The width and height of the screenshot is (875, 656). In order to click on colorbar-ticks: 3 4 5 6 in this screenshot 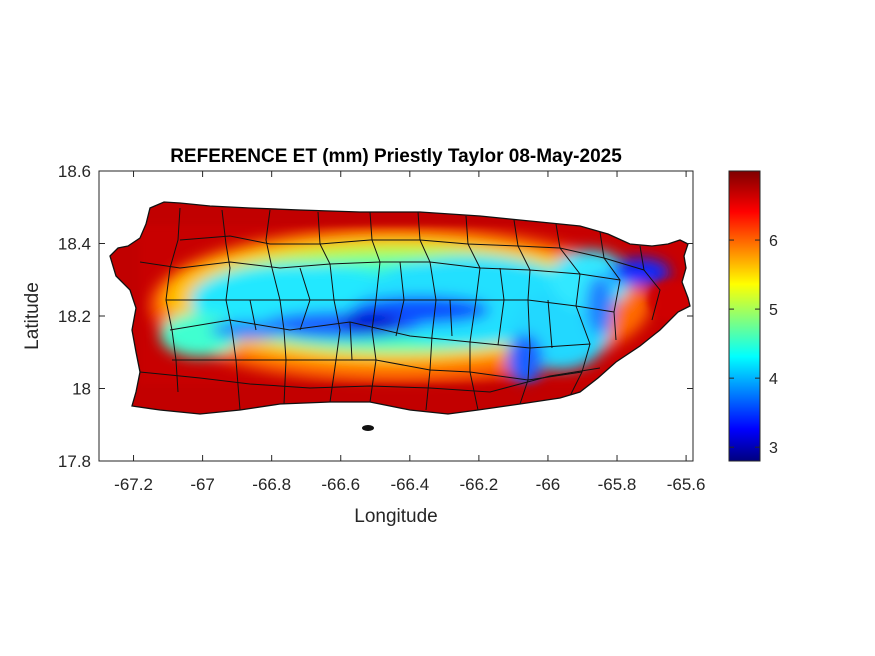, I will do `click(753, 345)`.